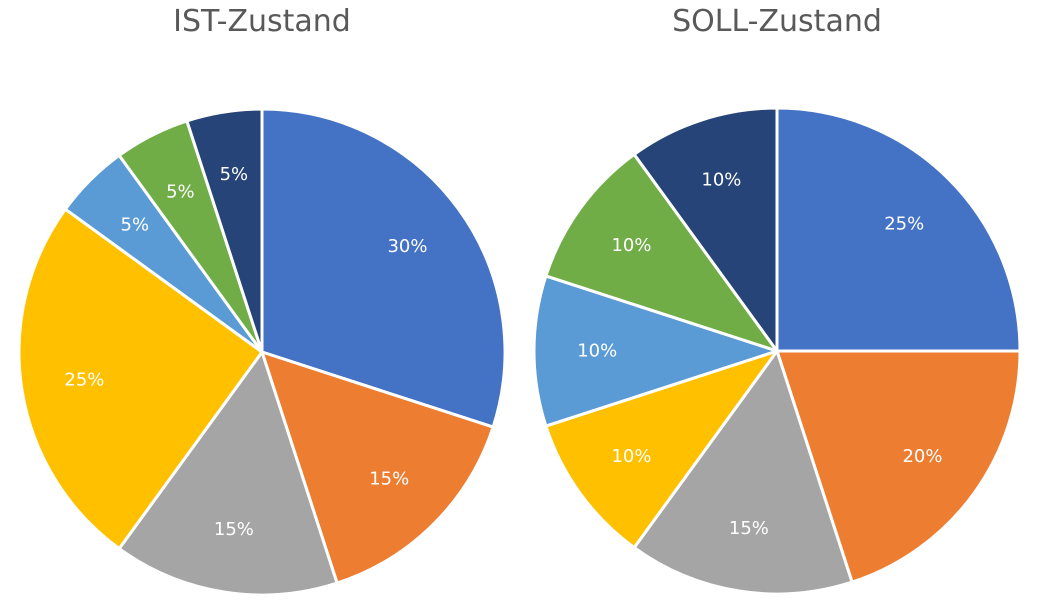 This screenshot has width=1040, height=606. What do you see at coordinates (631, 456) in the screenshot?
I see `slice-label-soll-4: 10%` at bounding box center [631, 456].